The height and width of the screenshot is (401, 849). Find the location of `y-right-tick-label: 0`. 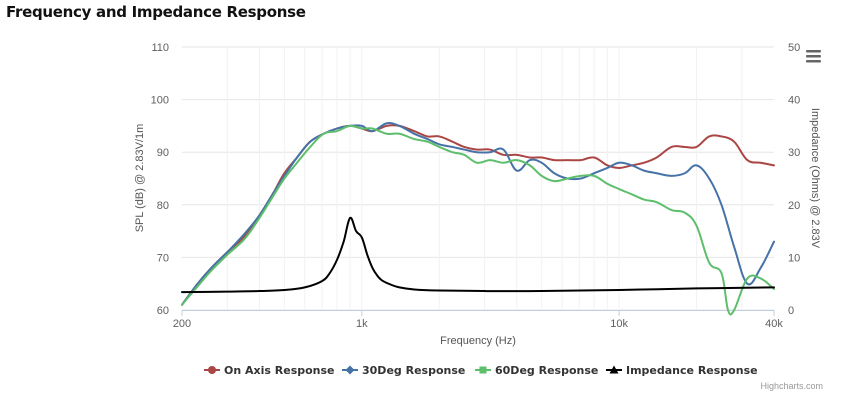

y-right-tick-label: 0 is located at coordinates (791, 311).